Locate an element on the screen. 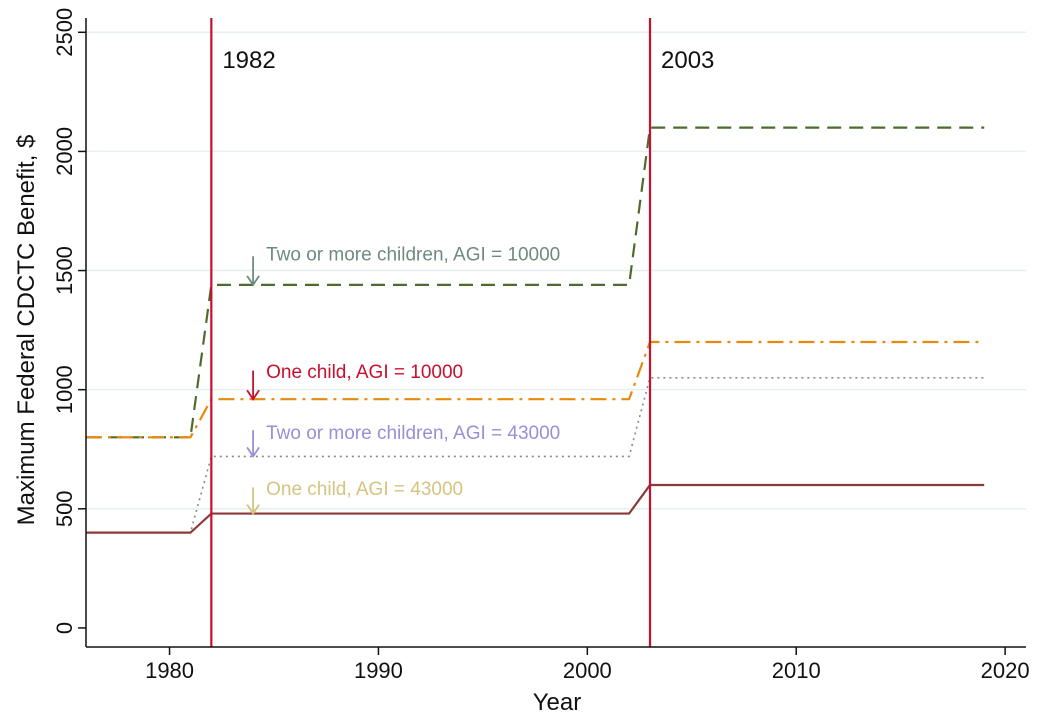  annotation-label-1: One child, AGI = 10000 is located at coordinates (364, 372).